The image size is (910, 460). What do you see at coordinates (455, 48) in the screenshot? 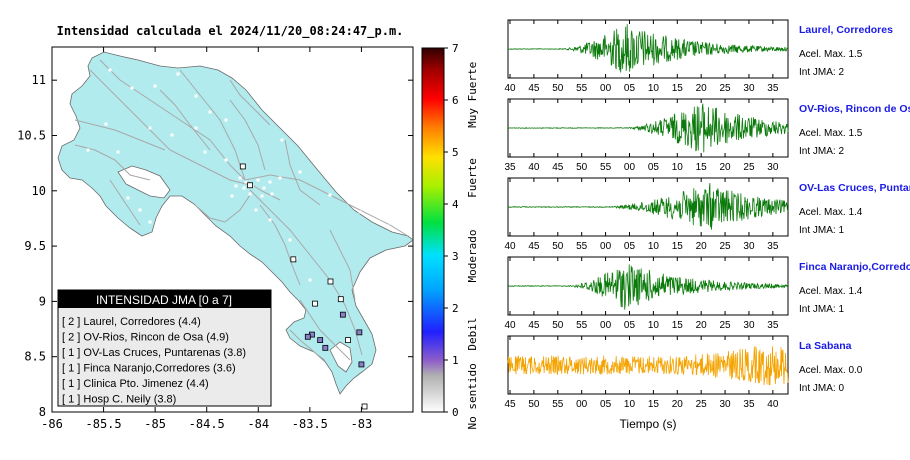
I see `colorbar-tick-label: 7` at bounding box center [455, 48].